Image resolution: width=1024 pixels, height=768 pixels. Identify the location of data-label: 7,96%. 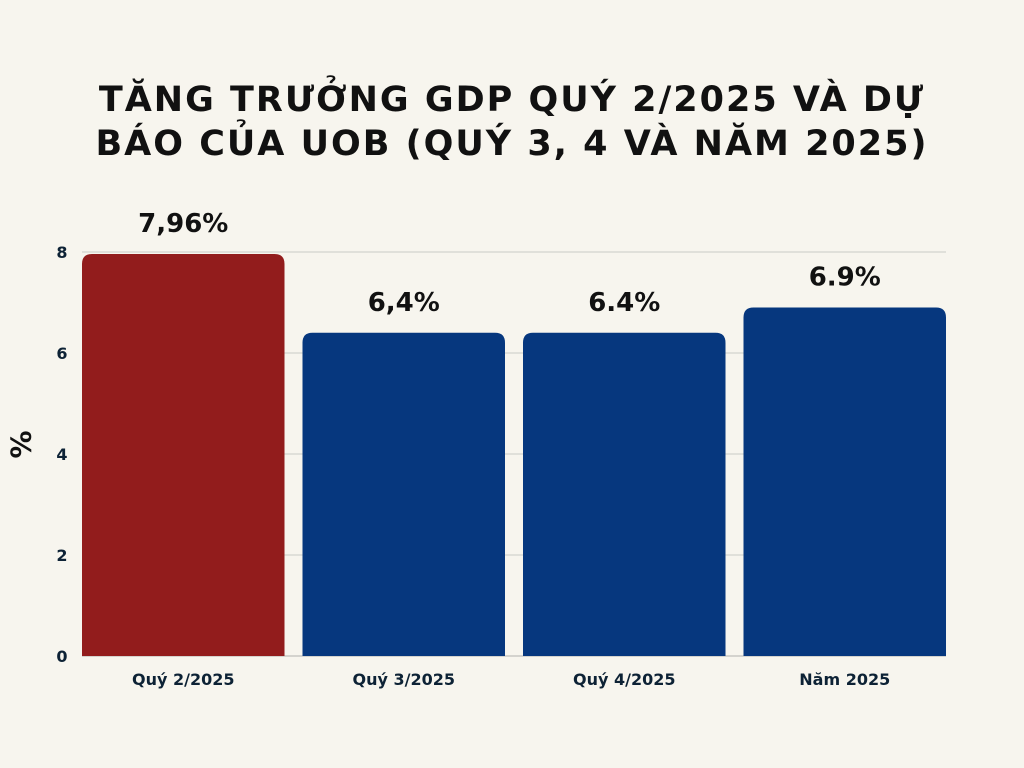
(183, 224).